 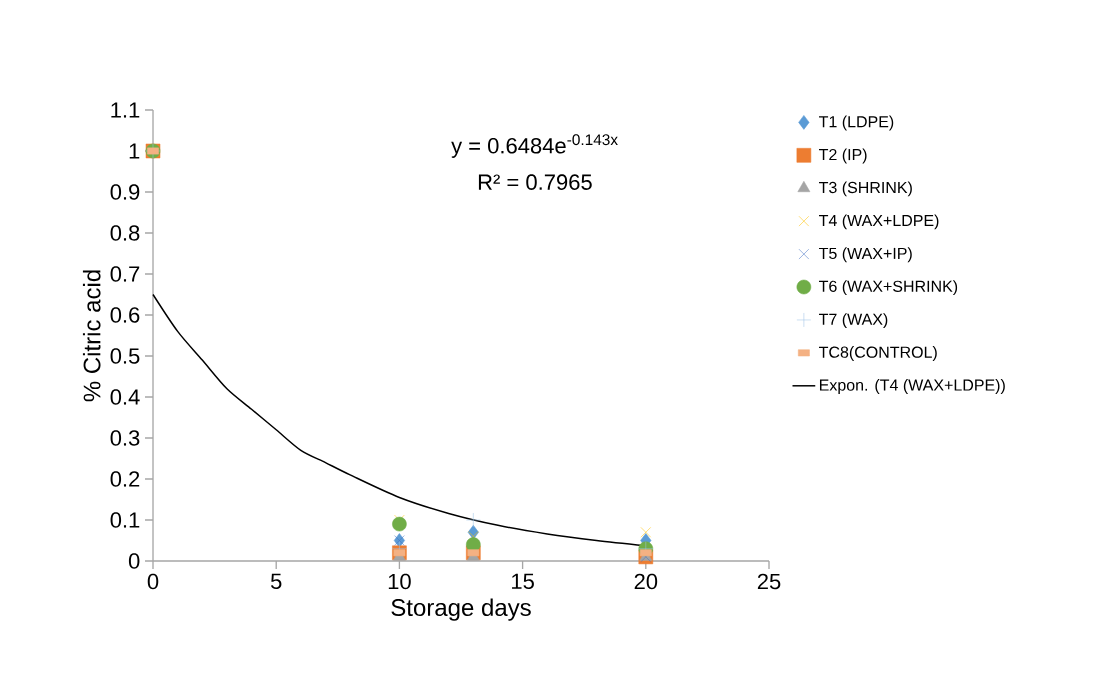 I want to click on legend-label: T7 (WAX), so click(x=853, y=321).